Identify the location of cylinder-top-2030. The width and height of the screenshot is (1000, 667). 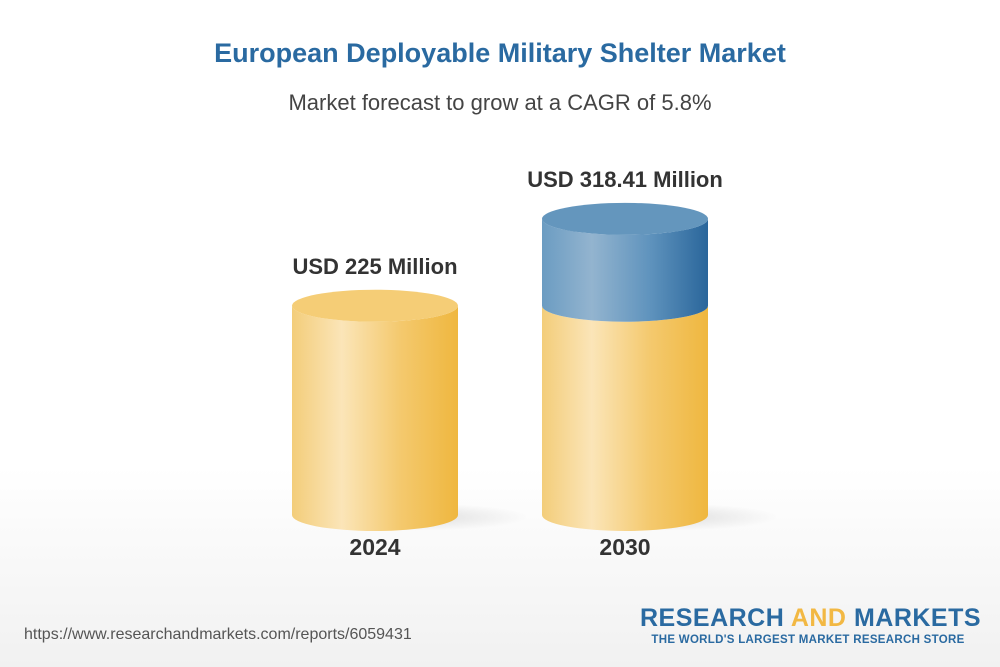
(625, 218).